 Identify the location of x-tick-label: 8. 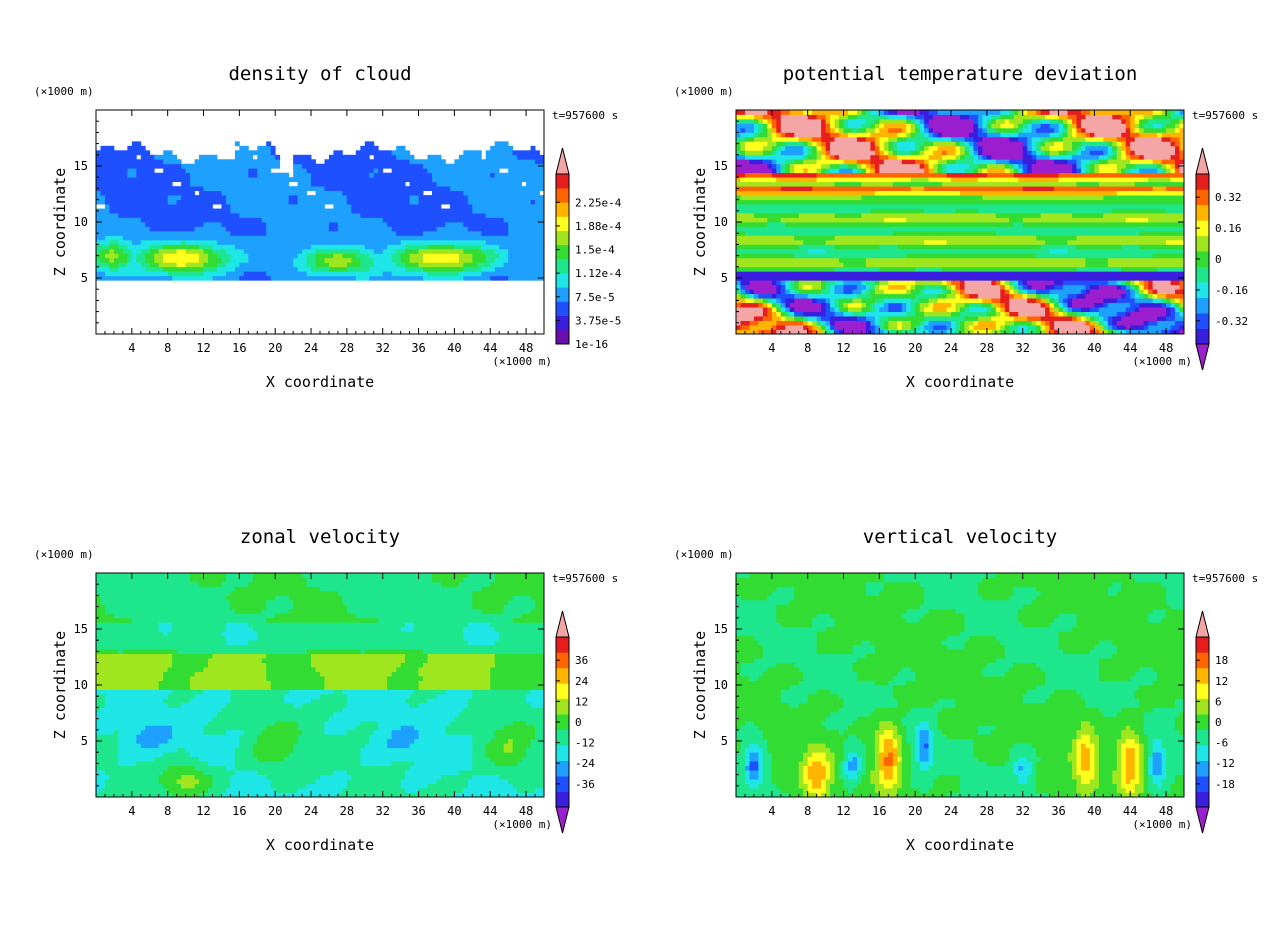
(167, 348).